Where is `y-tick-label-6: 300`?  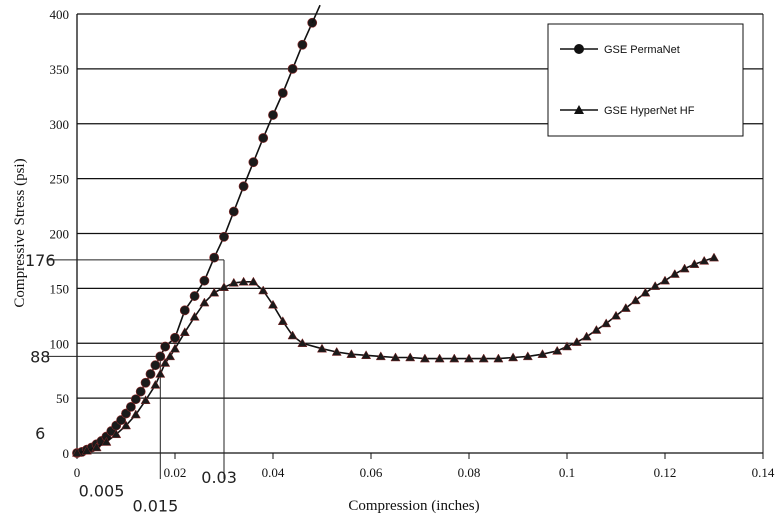 y-tick-label-6: 300 is located at coordinates (60, 124).